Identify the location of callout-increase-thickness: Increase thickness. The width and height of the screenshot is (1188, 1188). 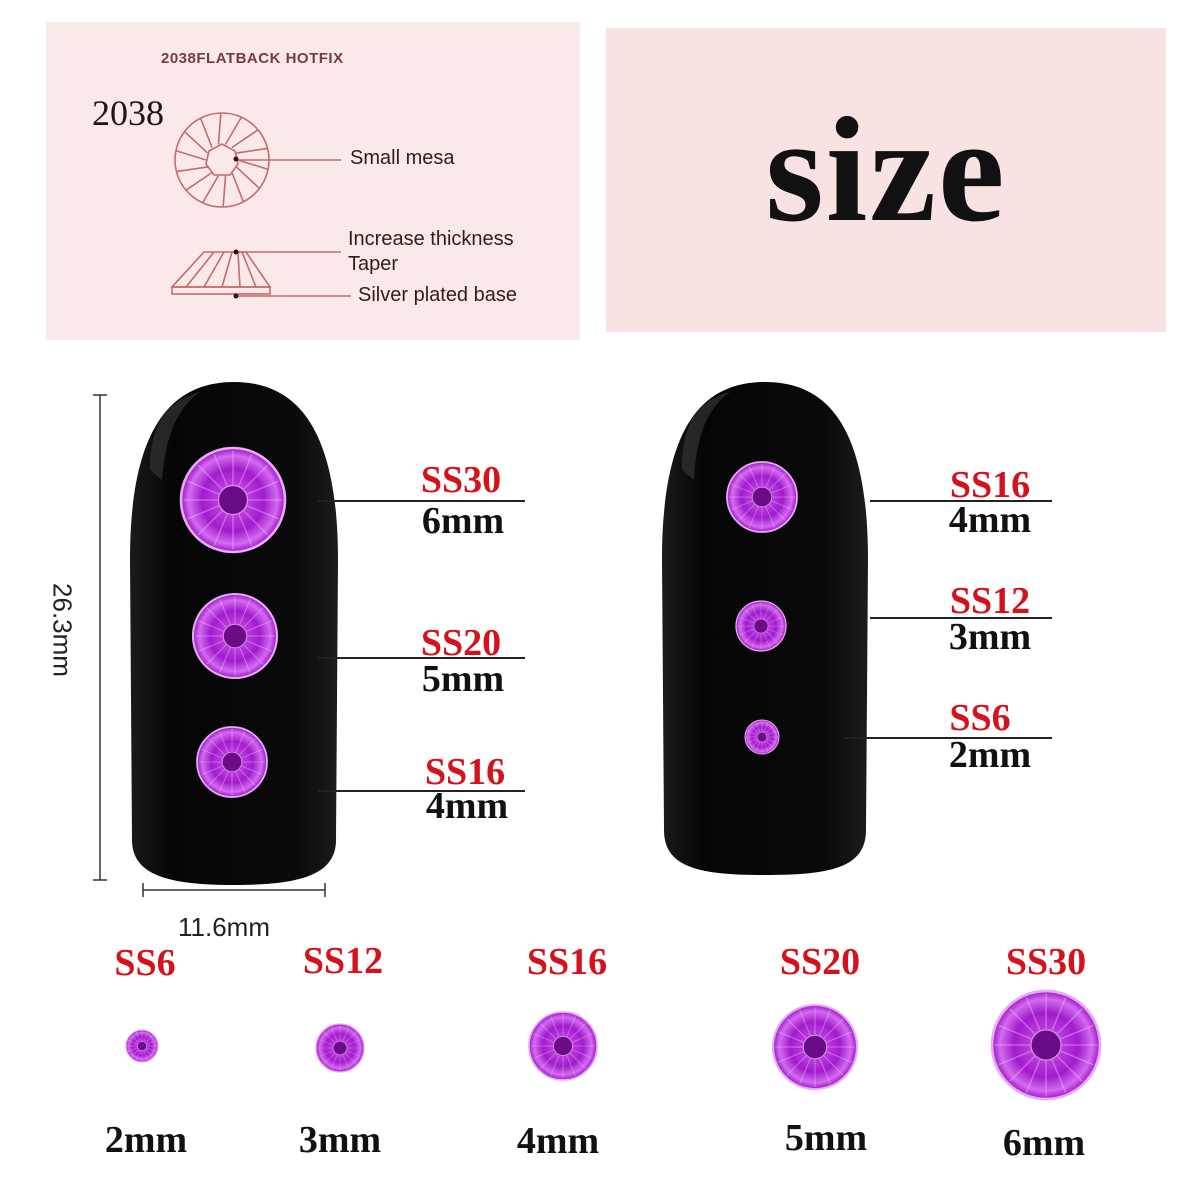
(431, 239).